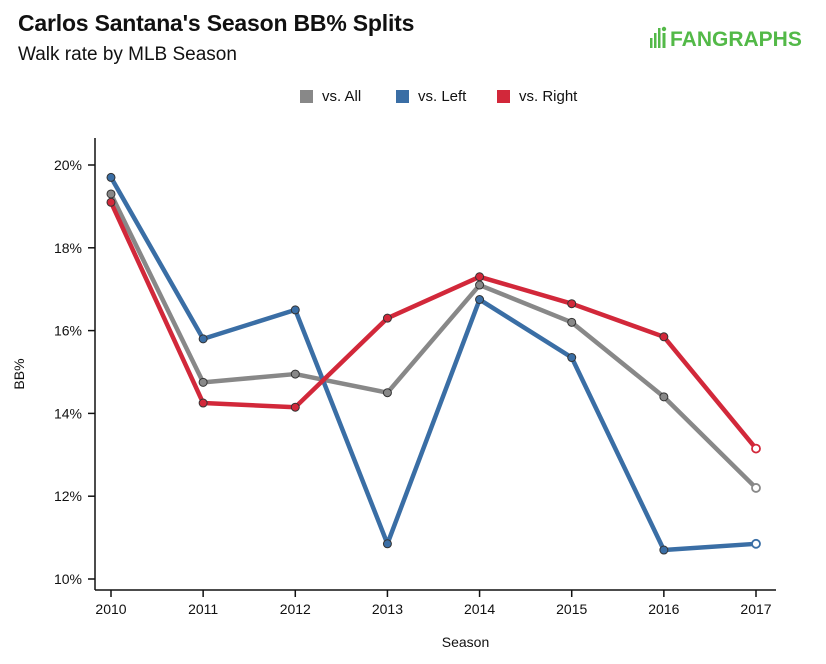  I want to click on x-axis-label: Season, so click(465, 642).